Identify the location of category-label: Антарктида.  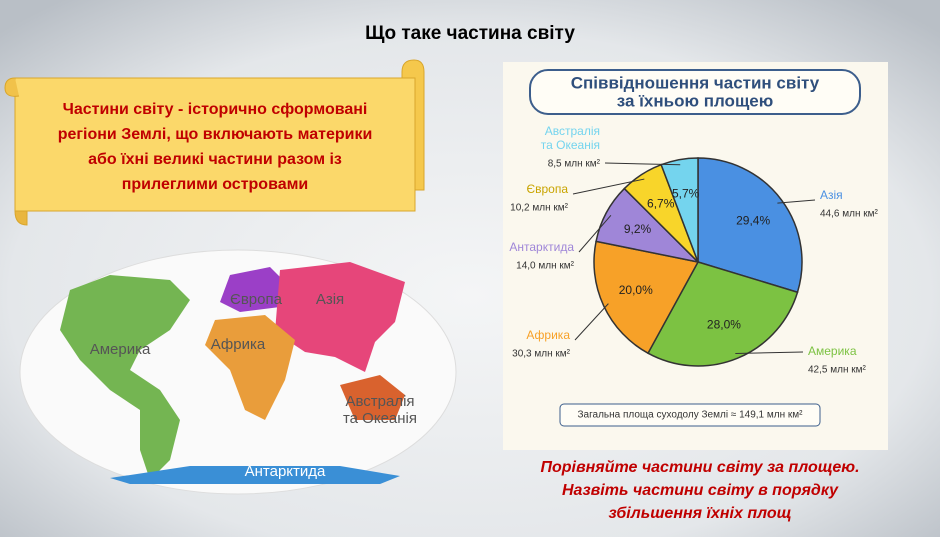
(541, 247).